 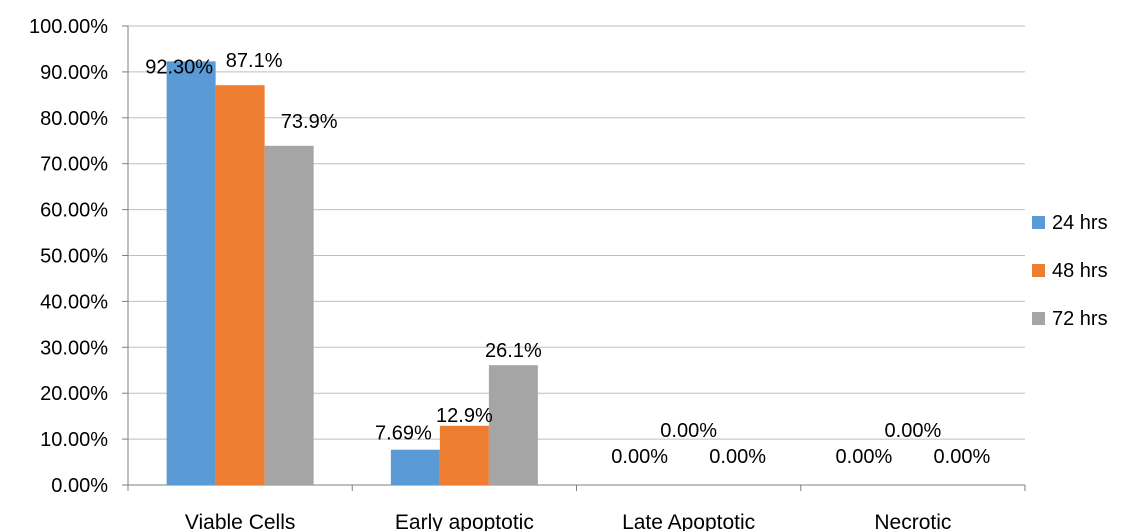 I want to click on legend: 24 hrs 48 hrs 72 hrs, so click(x=1070, y=271).